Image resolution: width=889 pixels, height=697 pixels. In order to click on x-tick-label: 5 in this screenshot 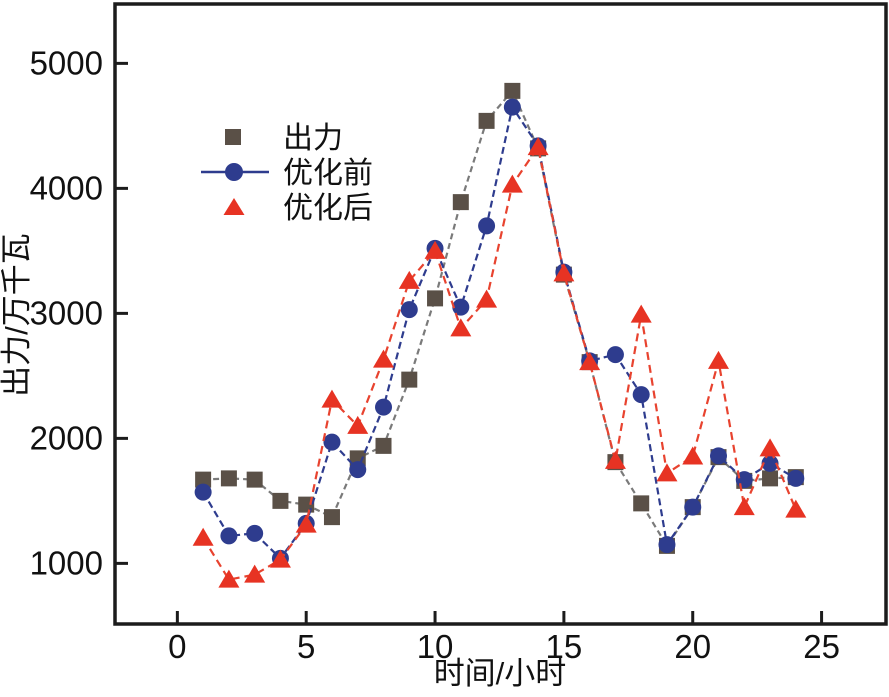, I will do `click(306, 646)`.